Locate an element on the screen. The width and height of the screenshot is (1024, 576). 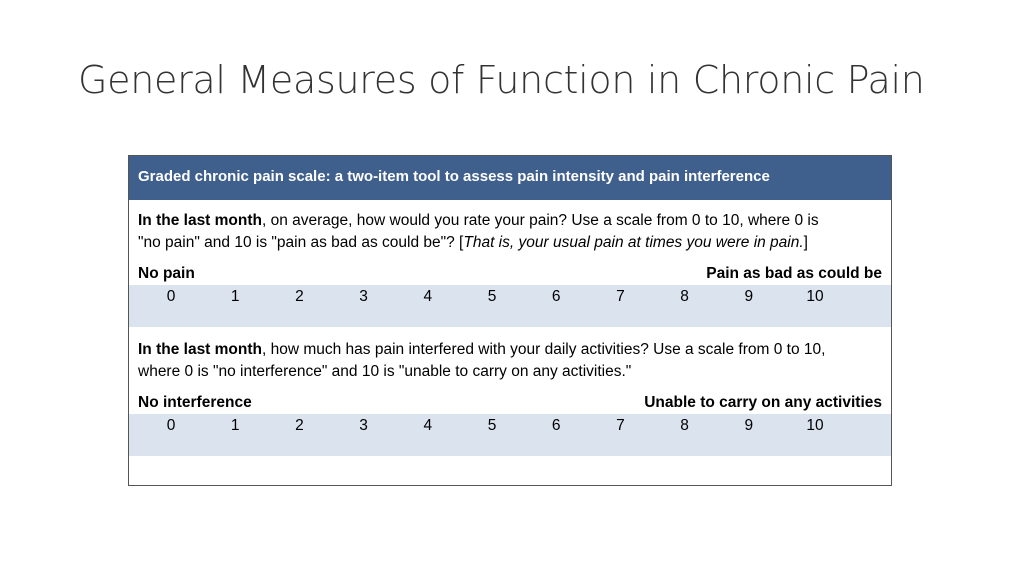
scale-2-value-9: 9 is located at coordinates (749, 425).